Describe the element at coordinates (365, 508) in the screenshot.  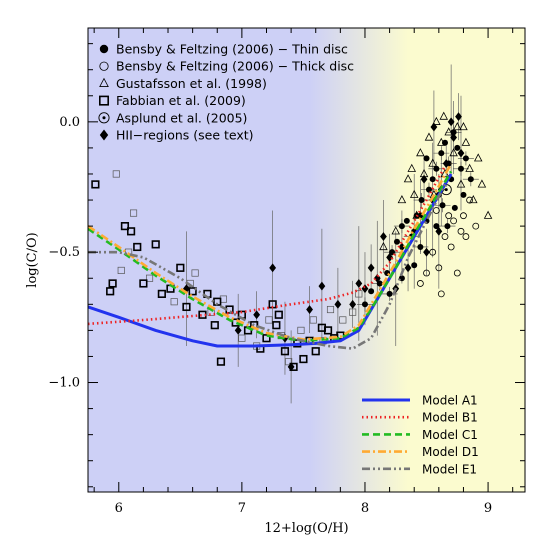
I see `x-tick-label: 8` at that location.